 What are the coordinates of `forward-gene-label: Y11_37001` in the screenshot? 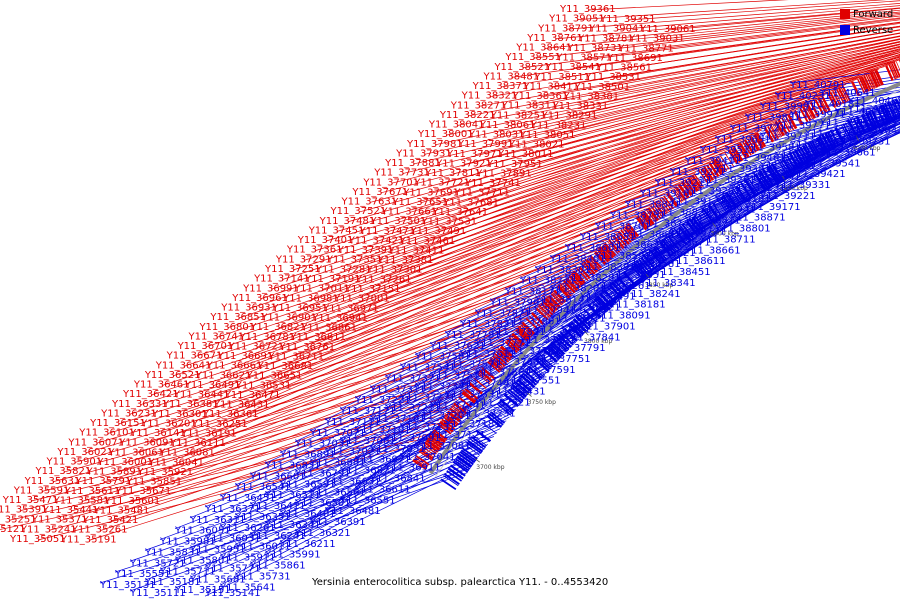 It's located at (361, 299).